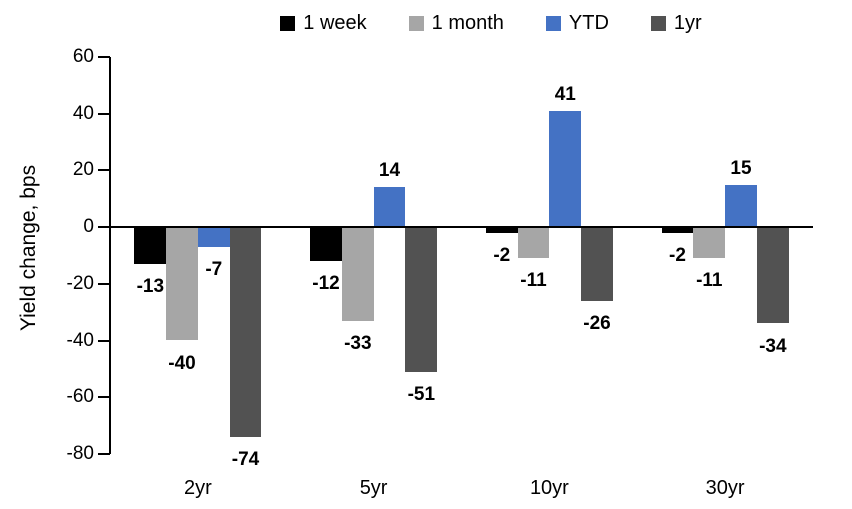 This screenshot has width=852, height=509. I want to click on y-axis-line, so click(110, 255).